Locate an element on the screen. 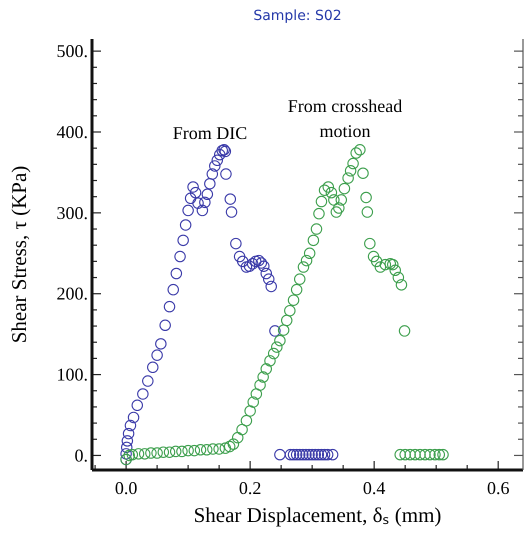 Image resolution: width=527 pixels, height=535 pixels. annotation: From DIC is located at coordinates (210, 133).